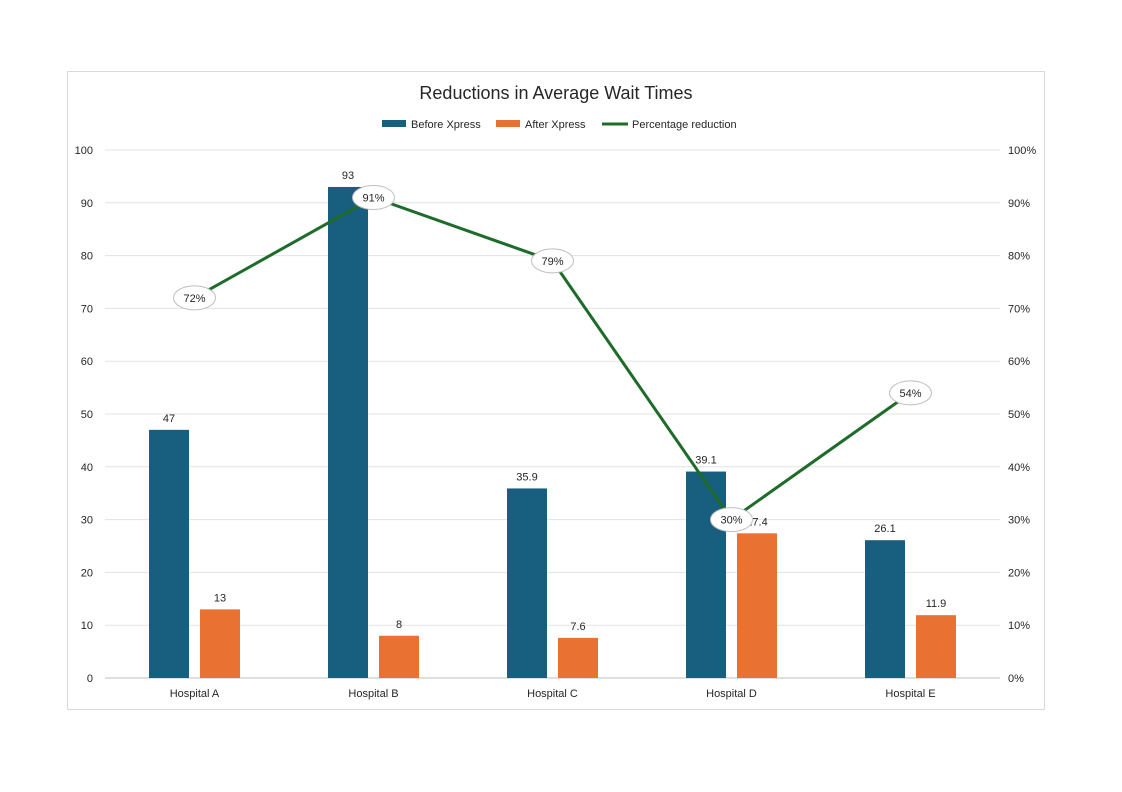 The image size is (1122, 792). I want to click on chart-title: Reductions in Average Wait Times, so click(555, 93).